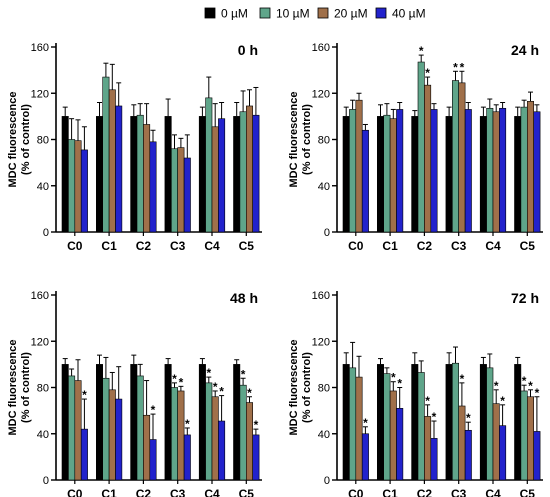  I want to click on panel-title: 48 h, so click(244, 298).